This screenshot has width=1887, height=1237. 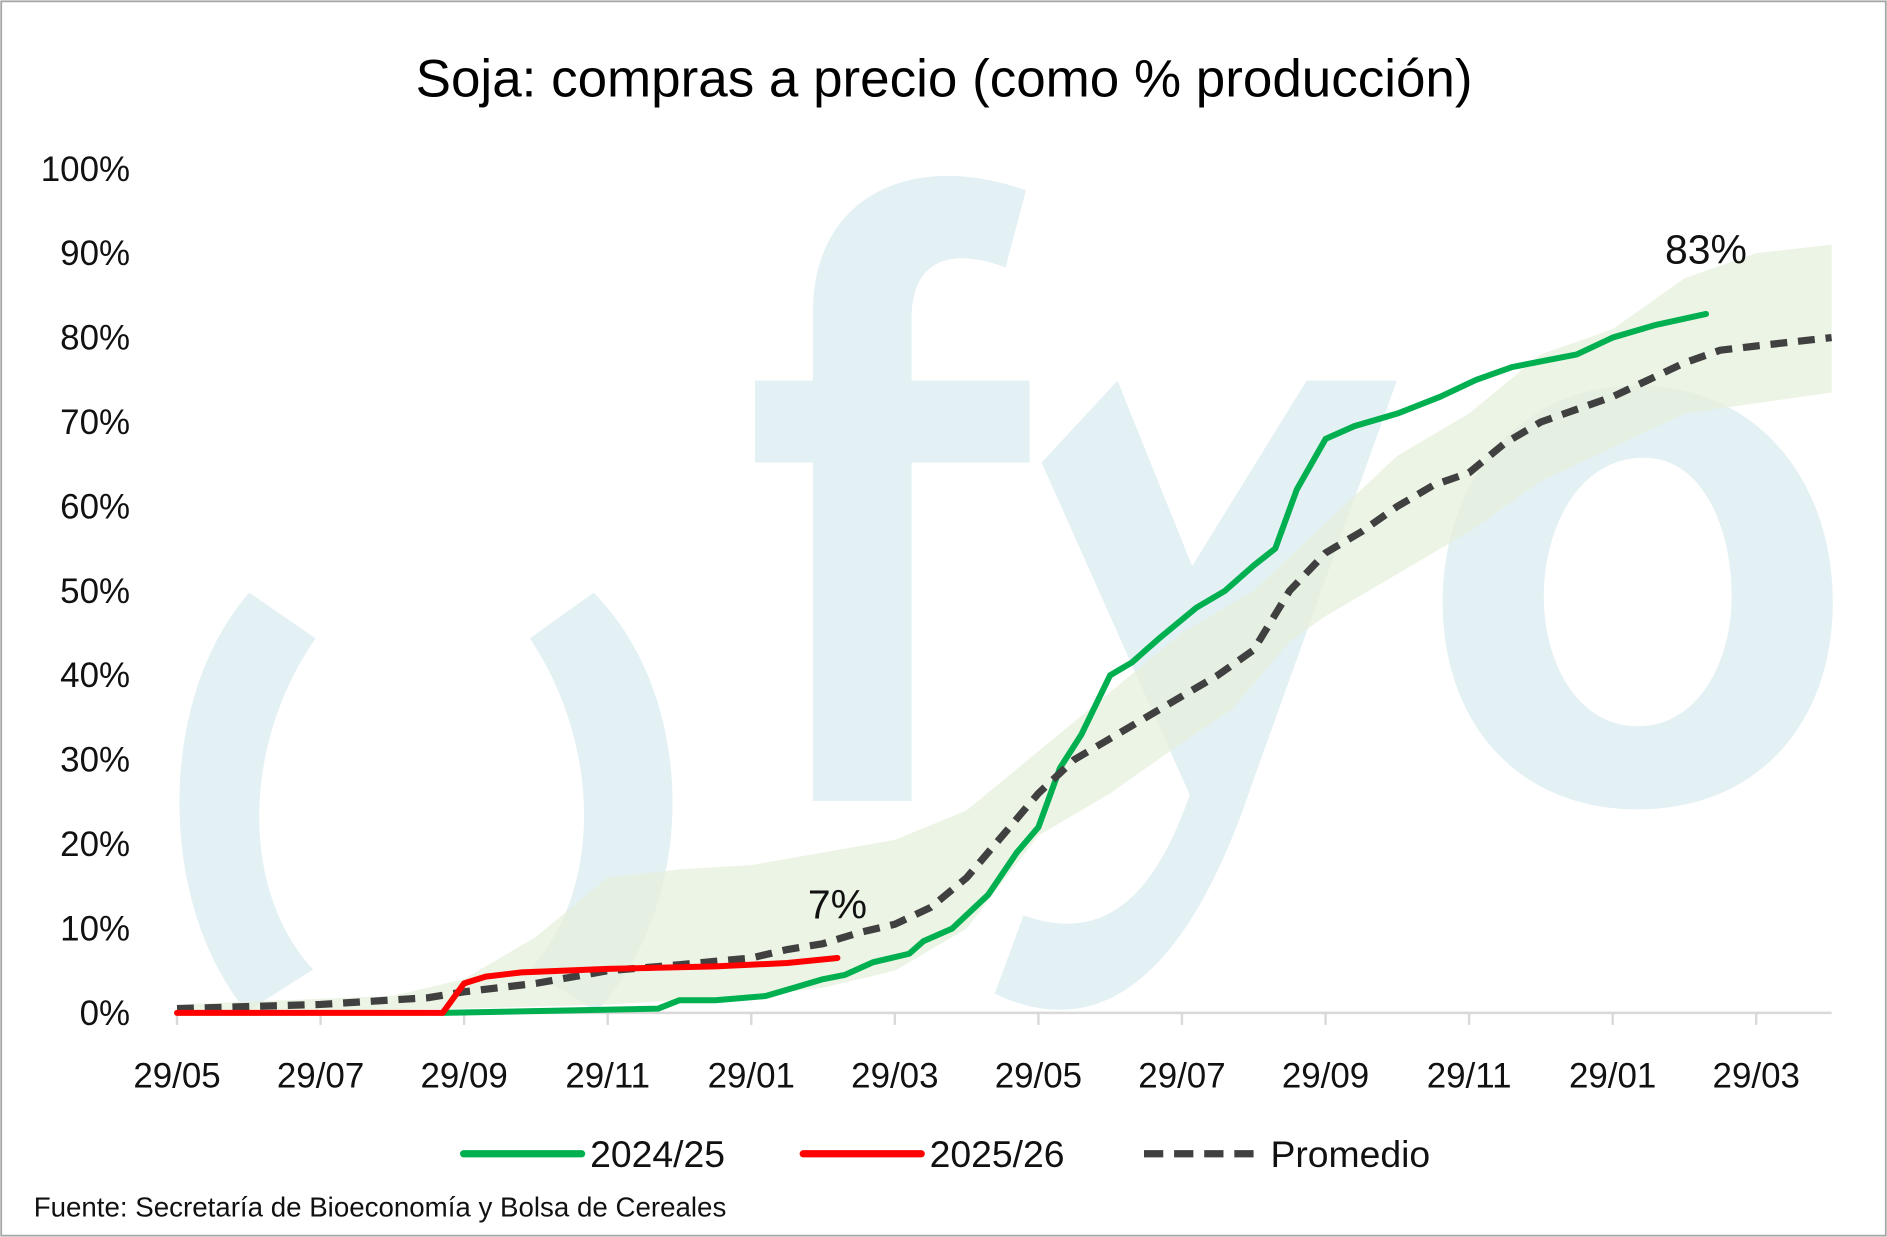 I want to click on legend: 2024/25 2025/26 Promedio, so click(x=945, y=1154).